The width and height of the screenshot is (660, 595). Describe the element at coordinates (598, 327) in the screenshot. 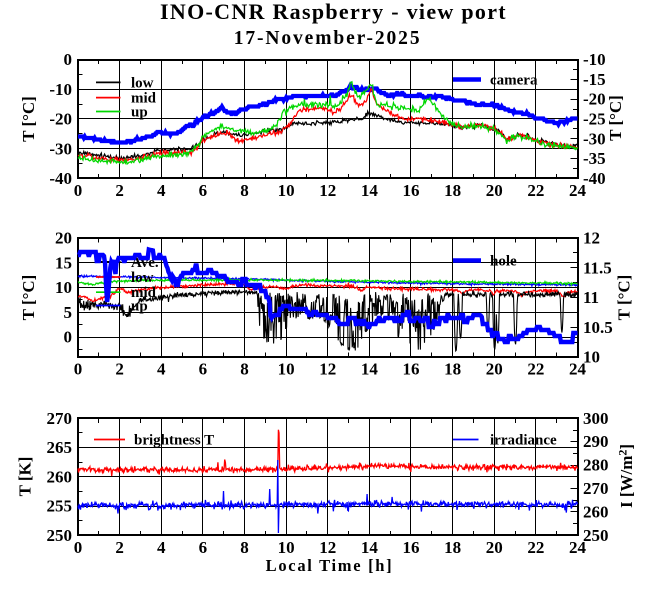

I see `svg-text: 10.5` at that location.